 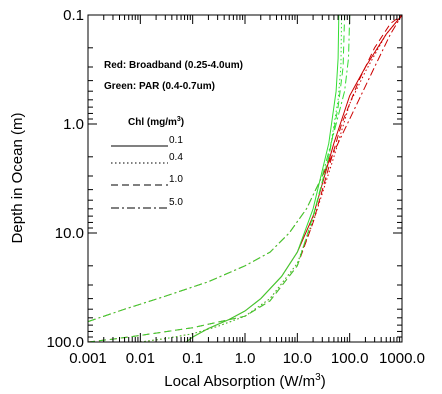 What do you see at coordinates (179, 119) in the screenshot?
I see `legend-title-sup: 3` at bounding box center [179, 119].